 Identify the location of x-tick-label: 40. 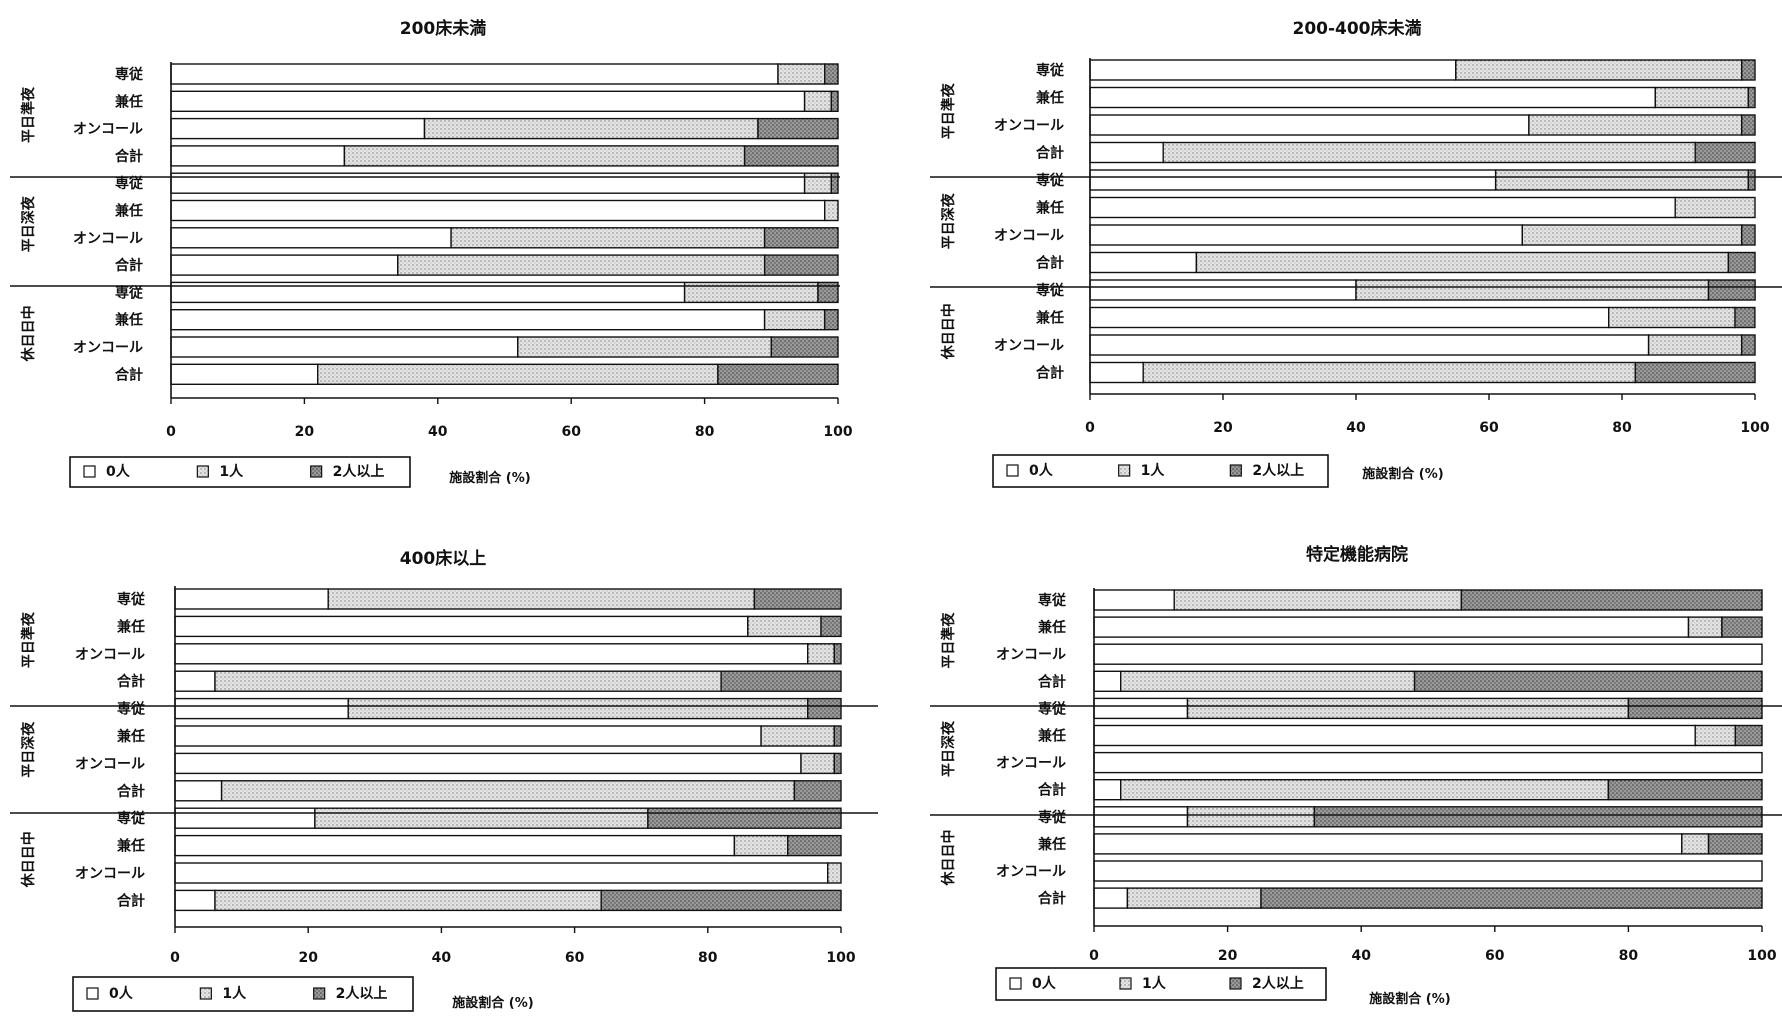
(442, 958).